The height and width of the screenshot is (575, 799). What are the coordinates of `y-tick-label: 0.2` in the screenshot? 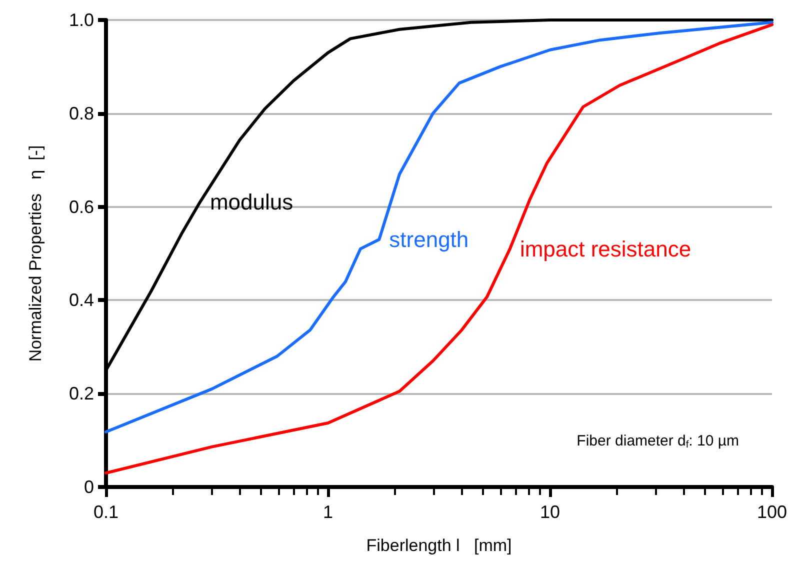 It's located at (81, 394).